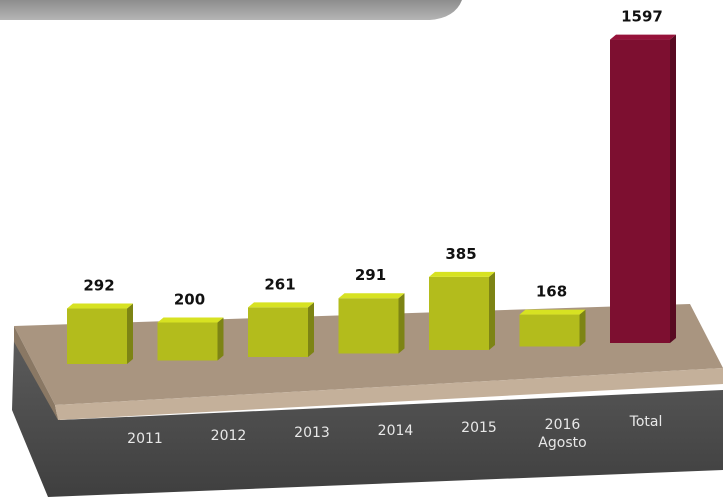  Describe the element at coordinates (646, 422) in the screenshot. I see `x-tick-label: Total` at that location.